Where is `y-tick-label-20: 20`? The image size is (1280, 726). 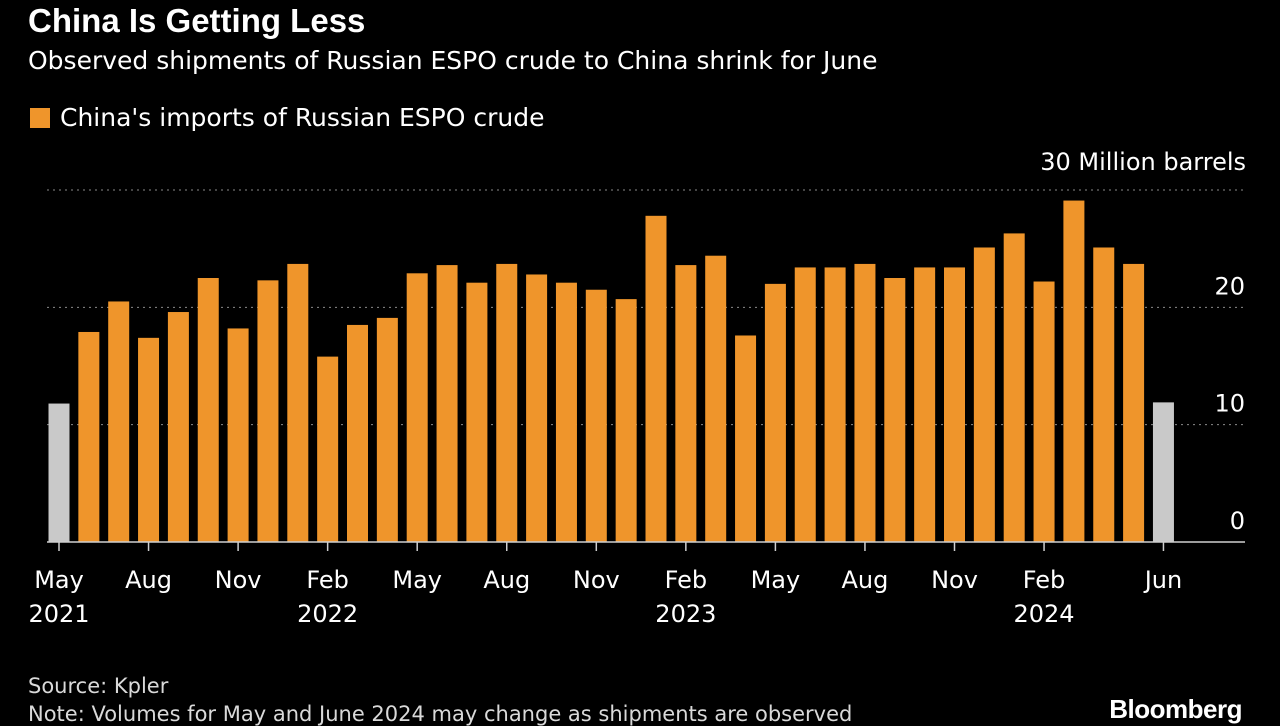
y-tick-label-20: 20 is located at coordinates (1229, 286).